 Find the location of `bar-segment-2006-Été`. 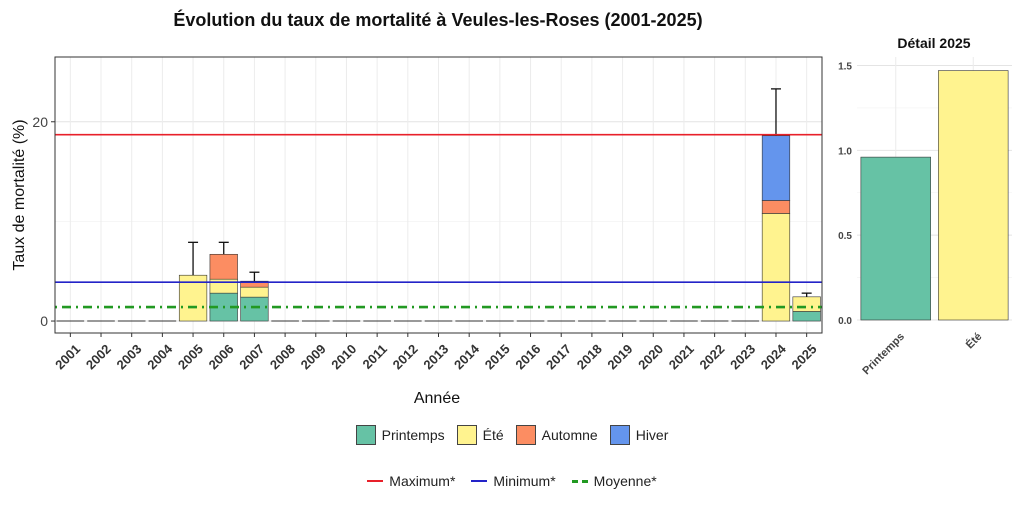

bar-segment-2006-Été is located at coordinates (223, 286).